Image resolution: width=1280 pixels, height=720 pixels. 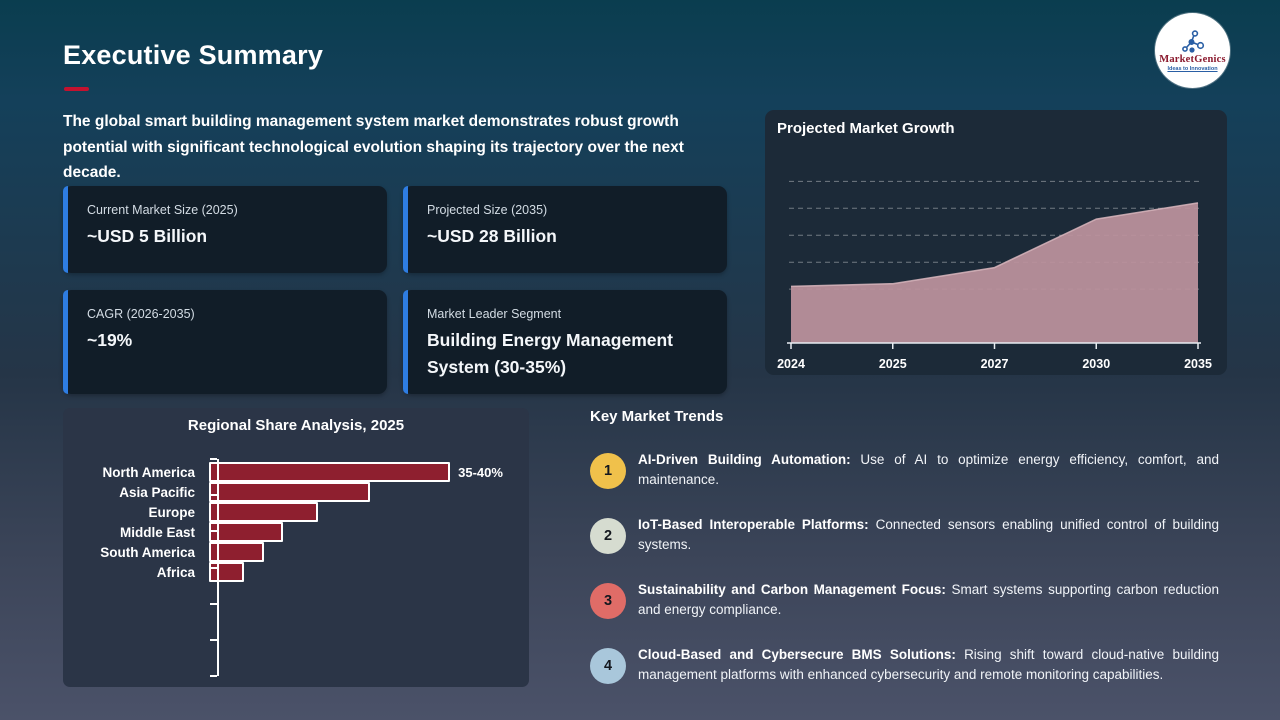 I want to click on bar-row: North America 35-40%, so click(x=291, y=472).